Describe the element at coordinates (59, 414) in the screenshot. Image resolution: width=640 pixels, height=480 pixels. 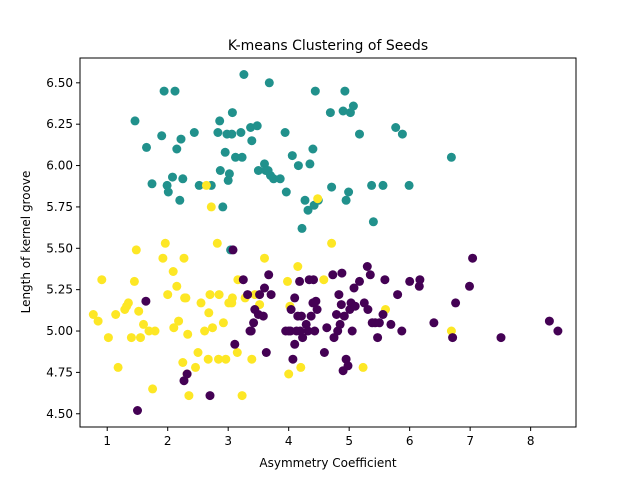
I see `y-tick-label: 4.50` at that location.